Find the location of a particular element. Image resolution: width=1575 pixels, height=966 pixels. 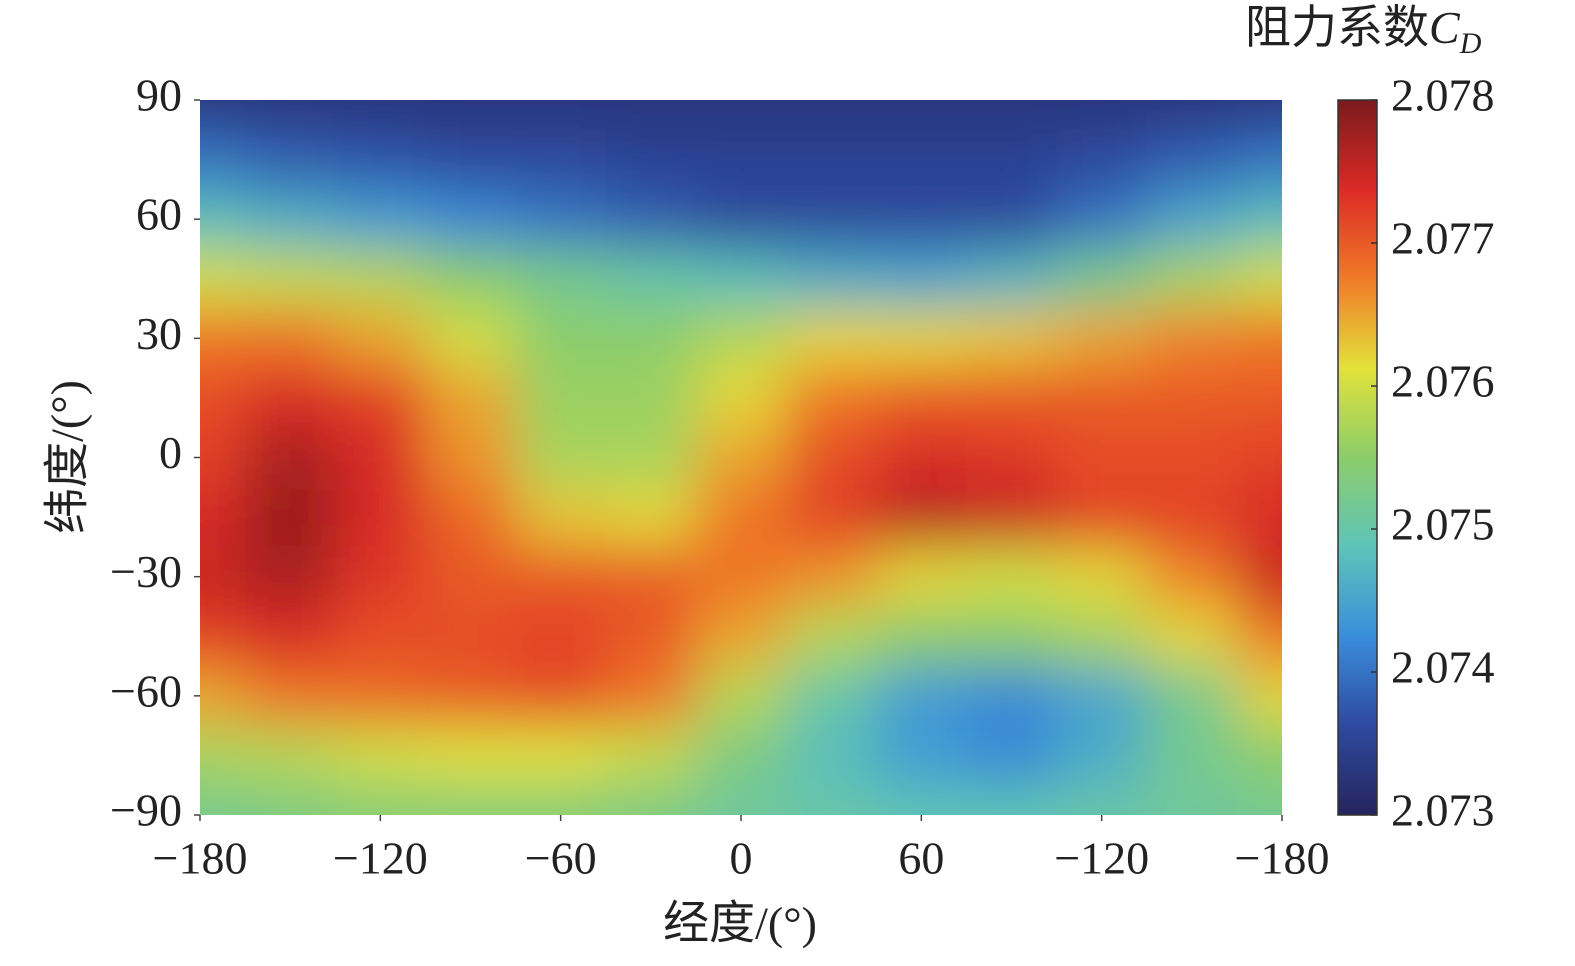

colorbar-tick-label: 2.073 is located at coordinates (1443, 810).